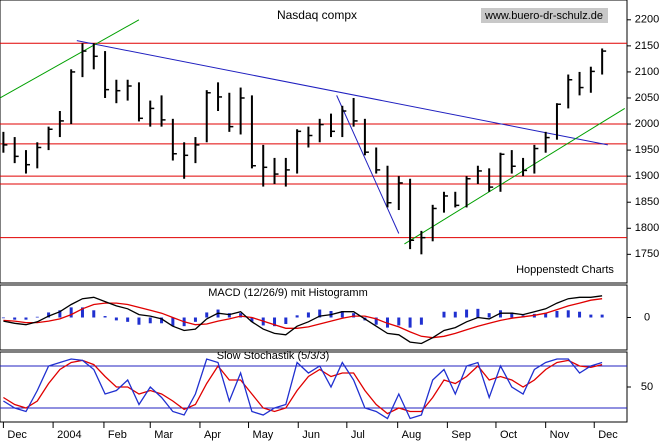  I want to click on stochastic-label: Slow Stochastik (5/3/3), so click(273, 356).